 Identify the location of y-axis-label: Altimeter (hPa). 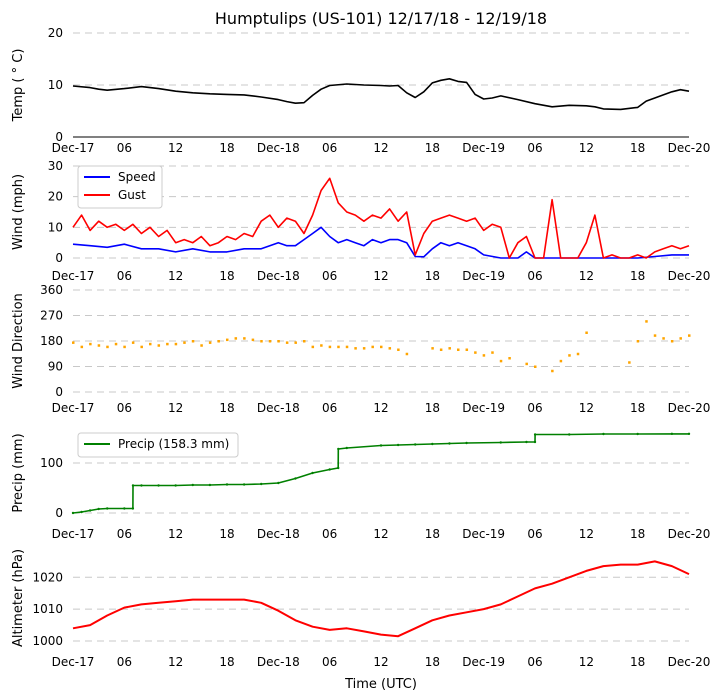
(18, 598).